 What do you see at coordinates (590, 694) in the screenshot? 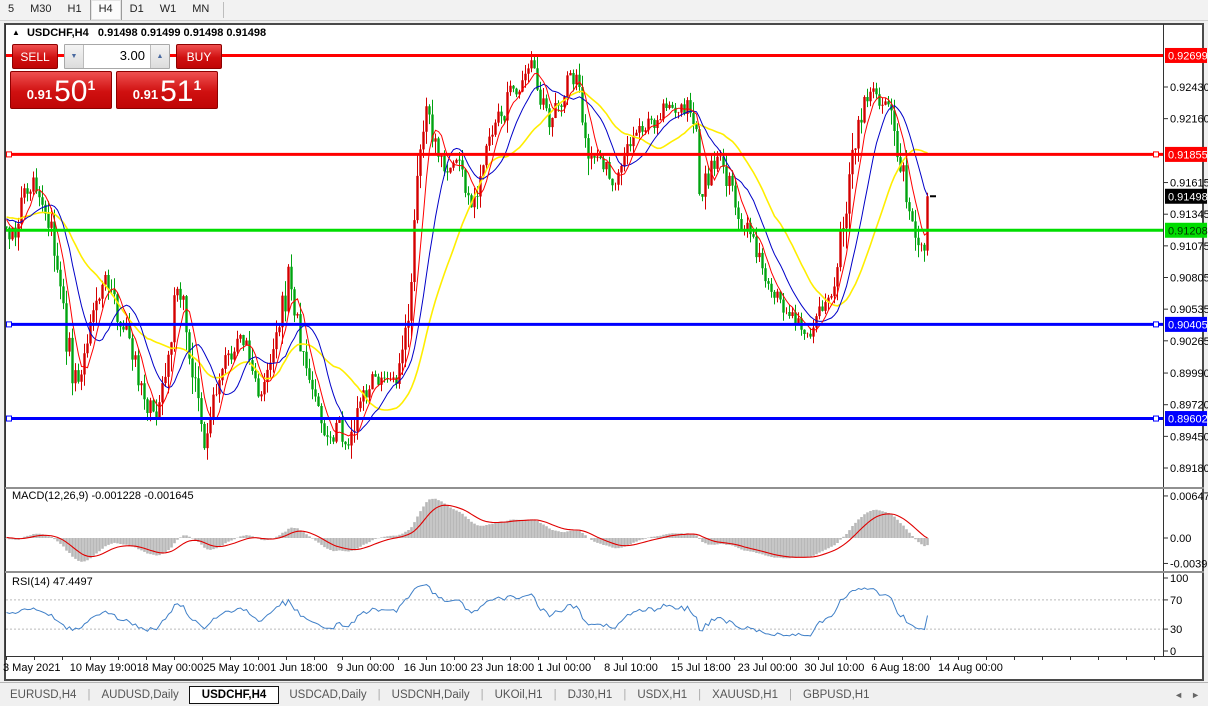
I see `tab-dj30-h1: DJ30,H1` at bounding box center [590, 694].